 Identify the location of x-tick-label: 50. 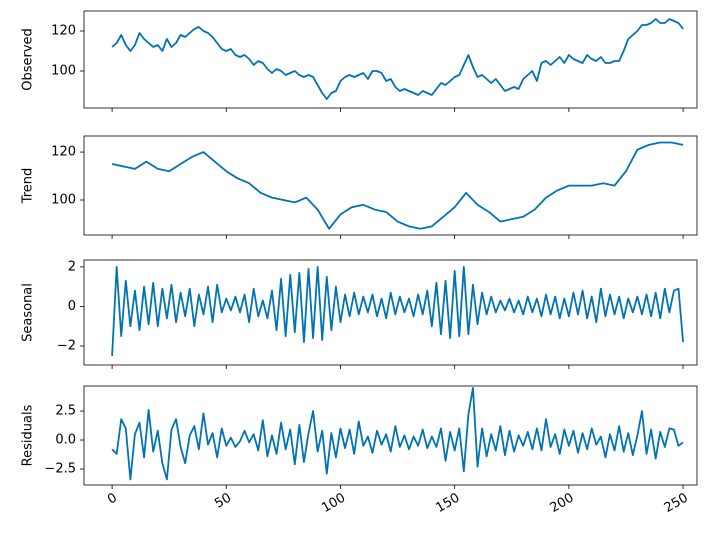
(223, 501).